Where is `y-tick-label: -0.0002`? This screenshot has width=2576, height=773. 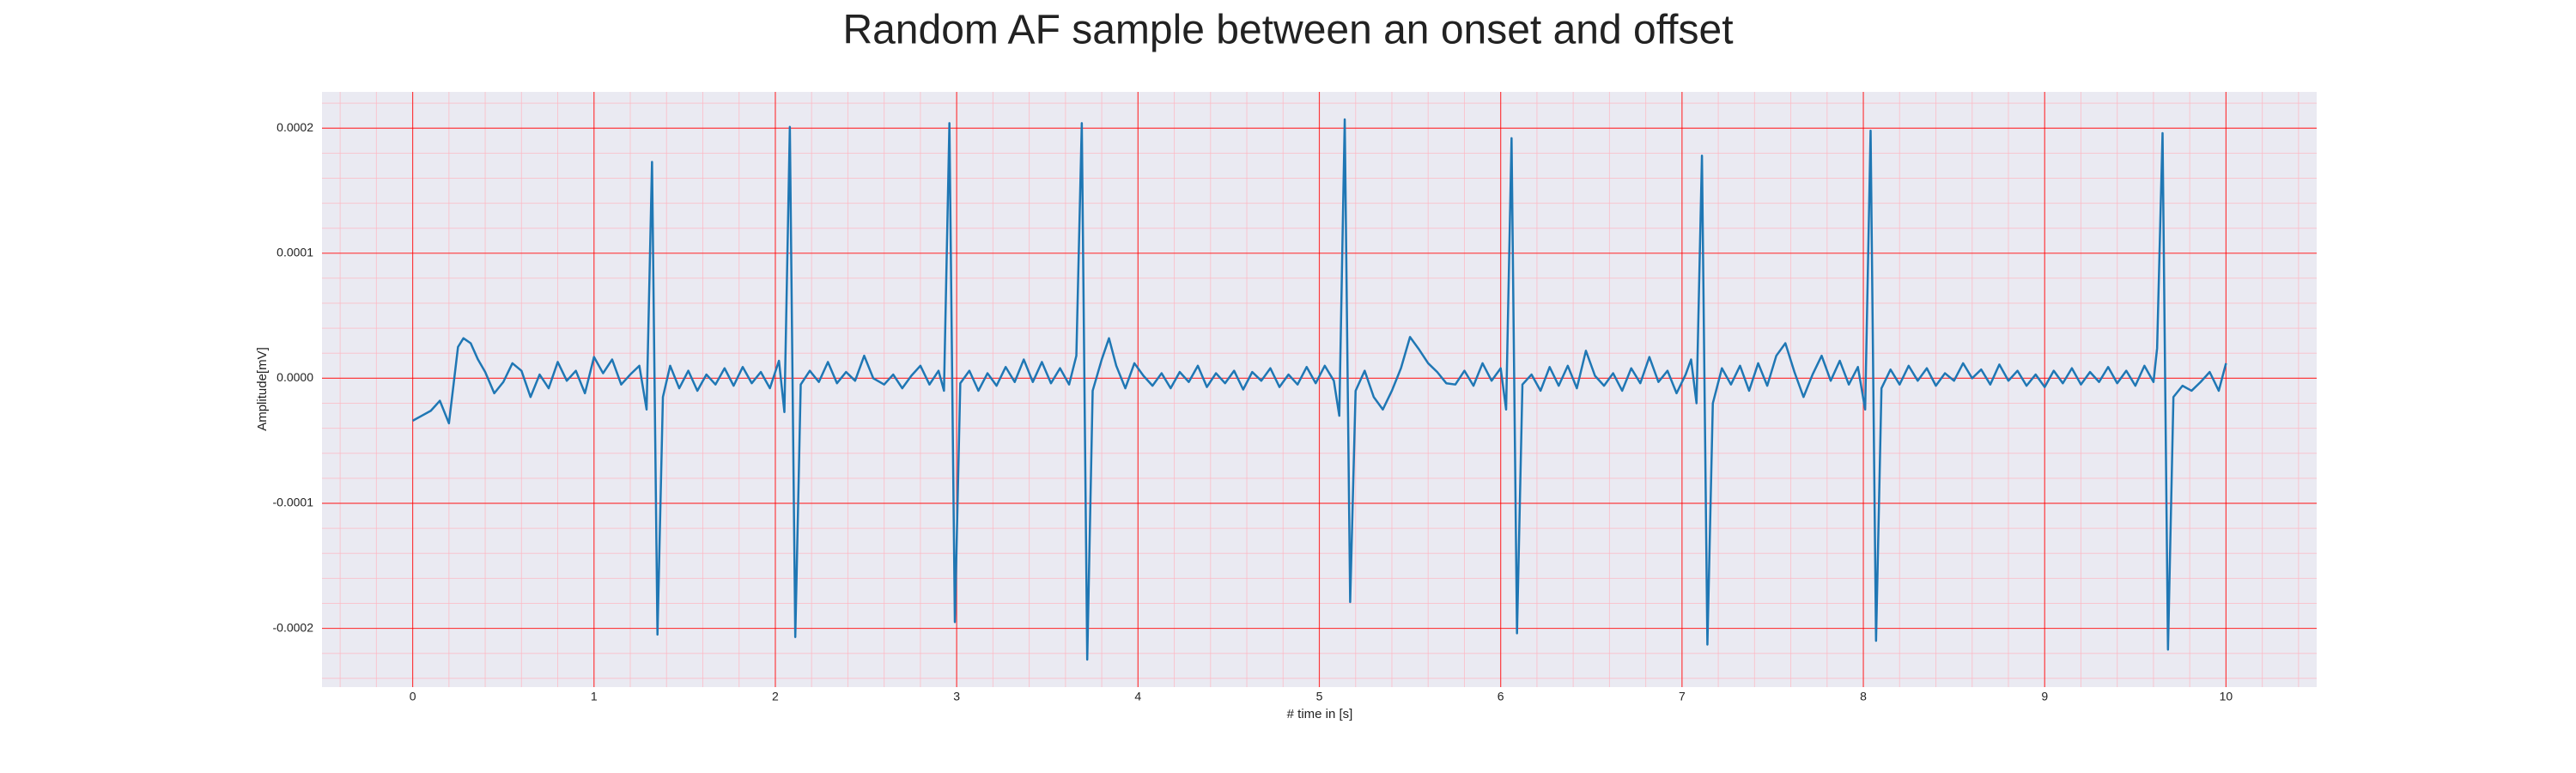 y-tick-label: -0.0002 is located at coordinates (293, 627).